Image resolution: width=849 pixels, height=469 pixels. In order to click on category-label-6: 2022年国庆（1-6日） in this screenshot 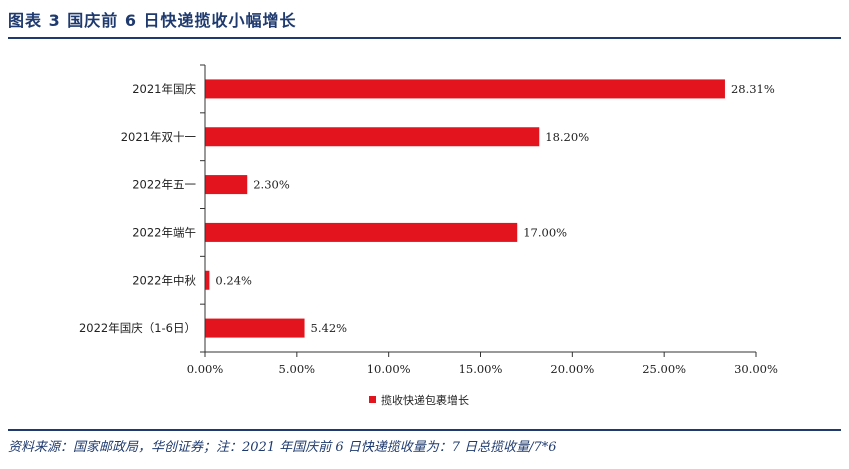, I will do `click(137, 328)`.